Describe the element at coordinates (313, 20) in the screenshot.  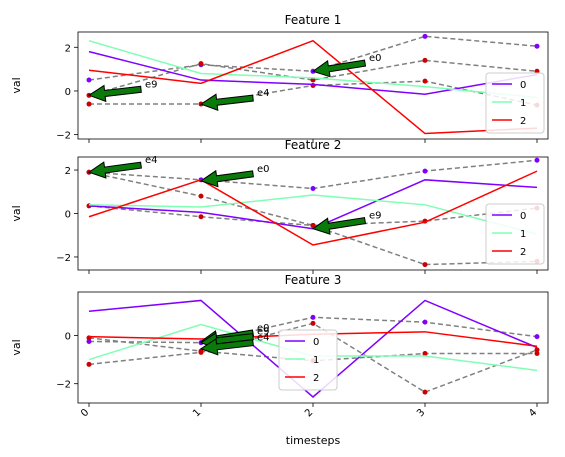
I see `panel-title: Feature 1` at that location.